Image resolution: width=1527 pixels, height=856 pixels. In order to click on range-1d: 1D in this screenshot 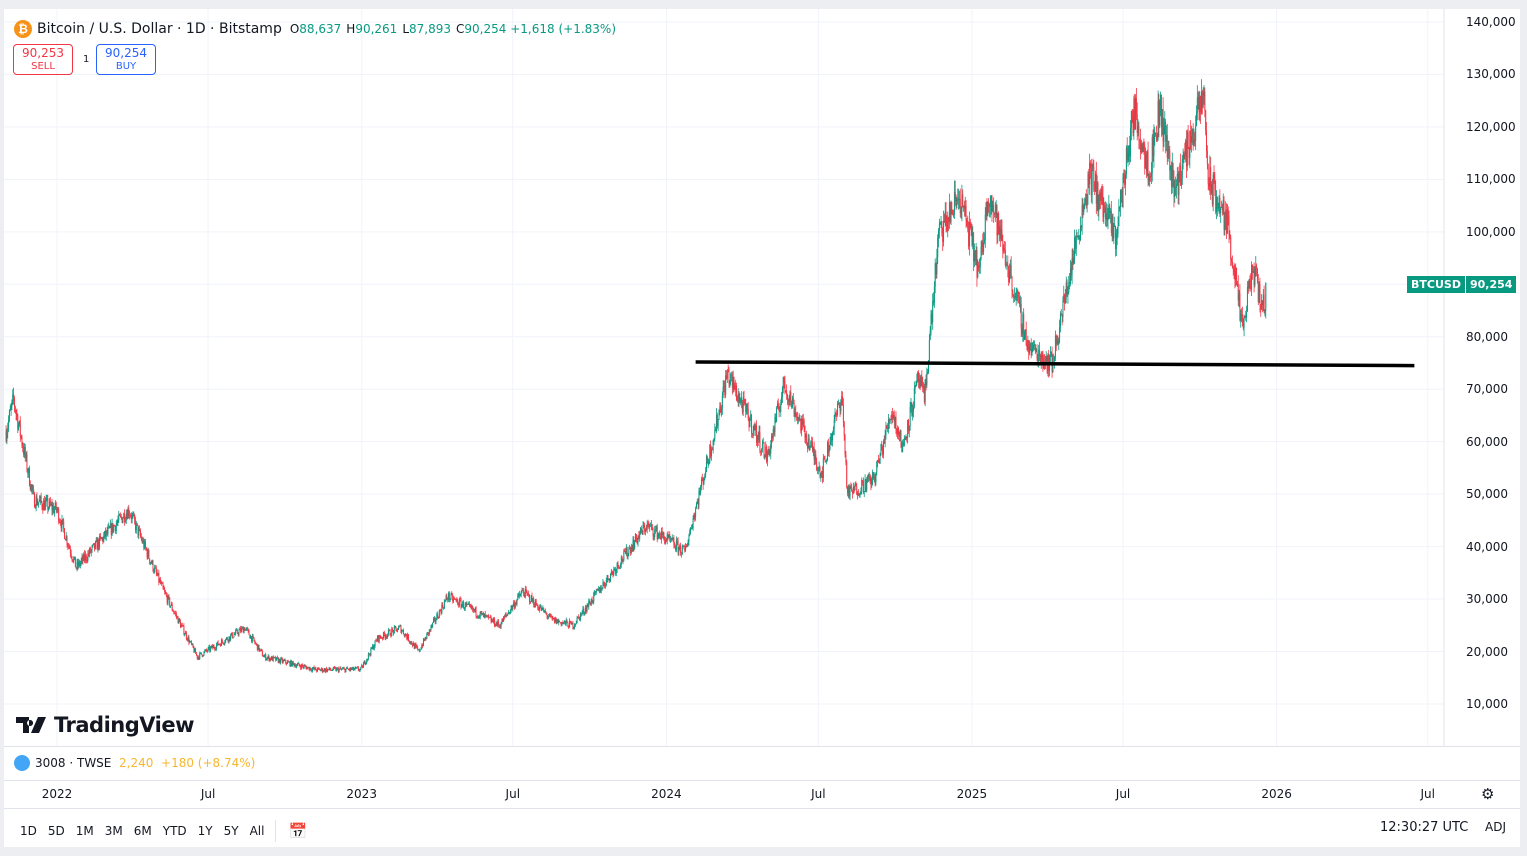, I will do `click(28, 831)`.